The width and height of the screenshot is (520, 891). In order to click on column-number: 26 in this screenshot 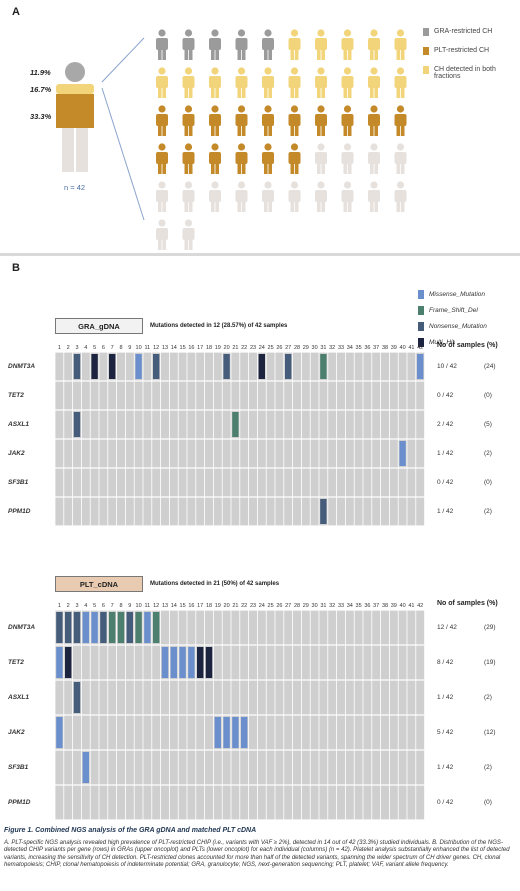, I will do `click(279, 348)`.